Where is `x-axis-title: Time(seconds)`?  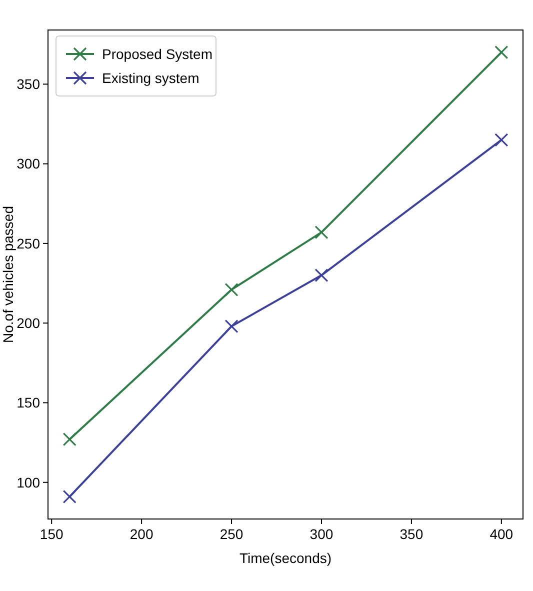 x-axis-title: Time(seconds) is located at coordinates (285, 558).